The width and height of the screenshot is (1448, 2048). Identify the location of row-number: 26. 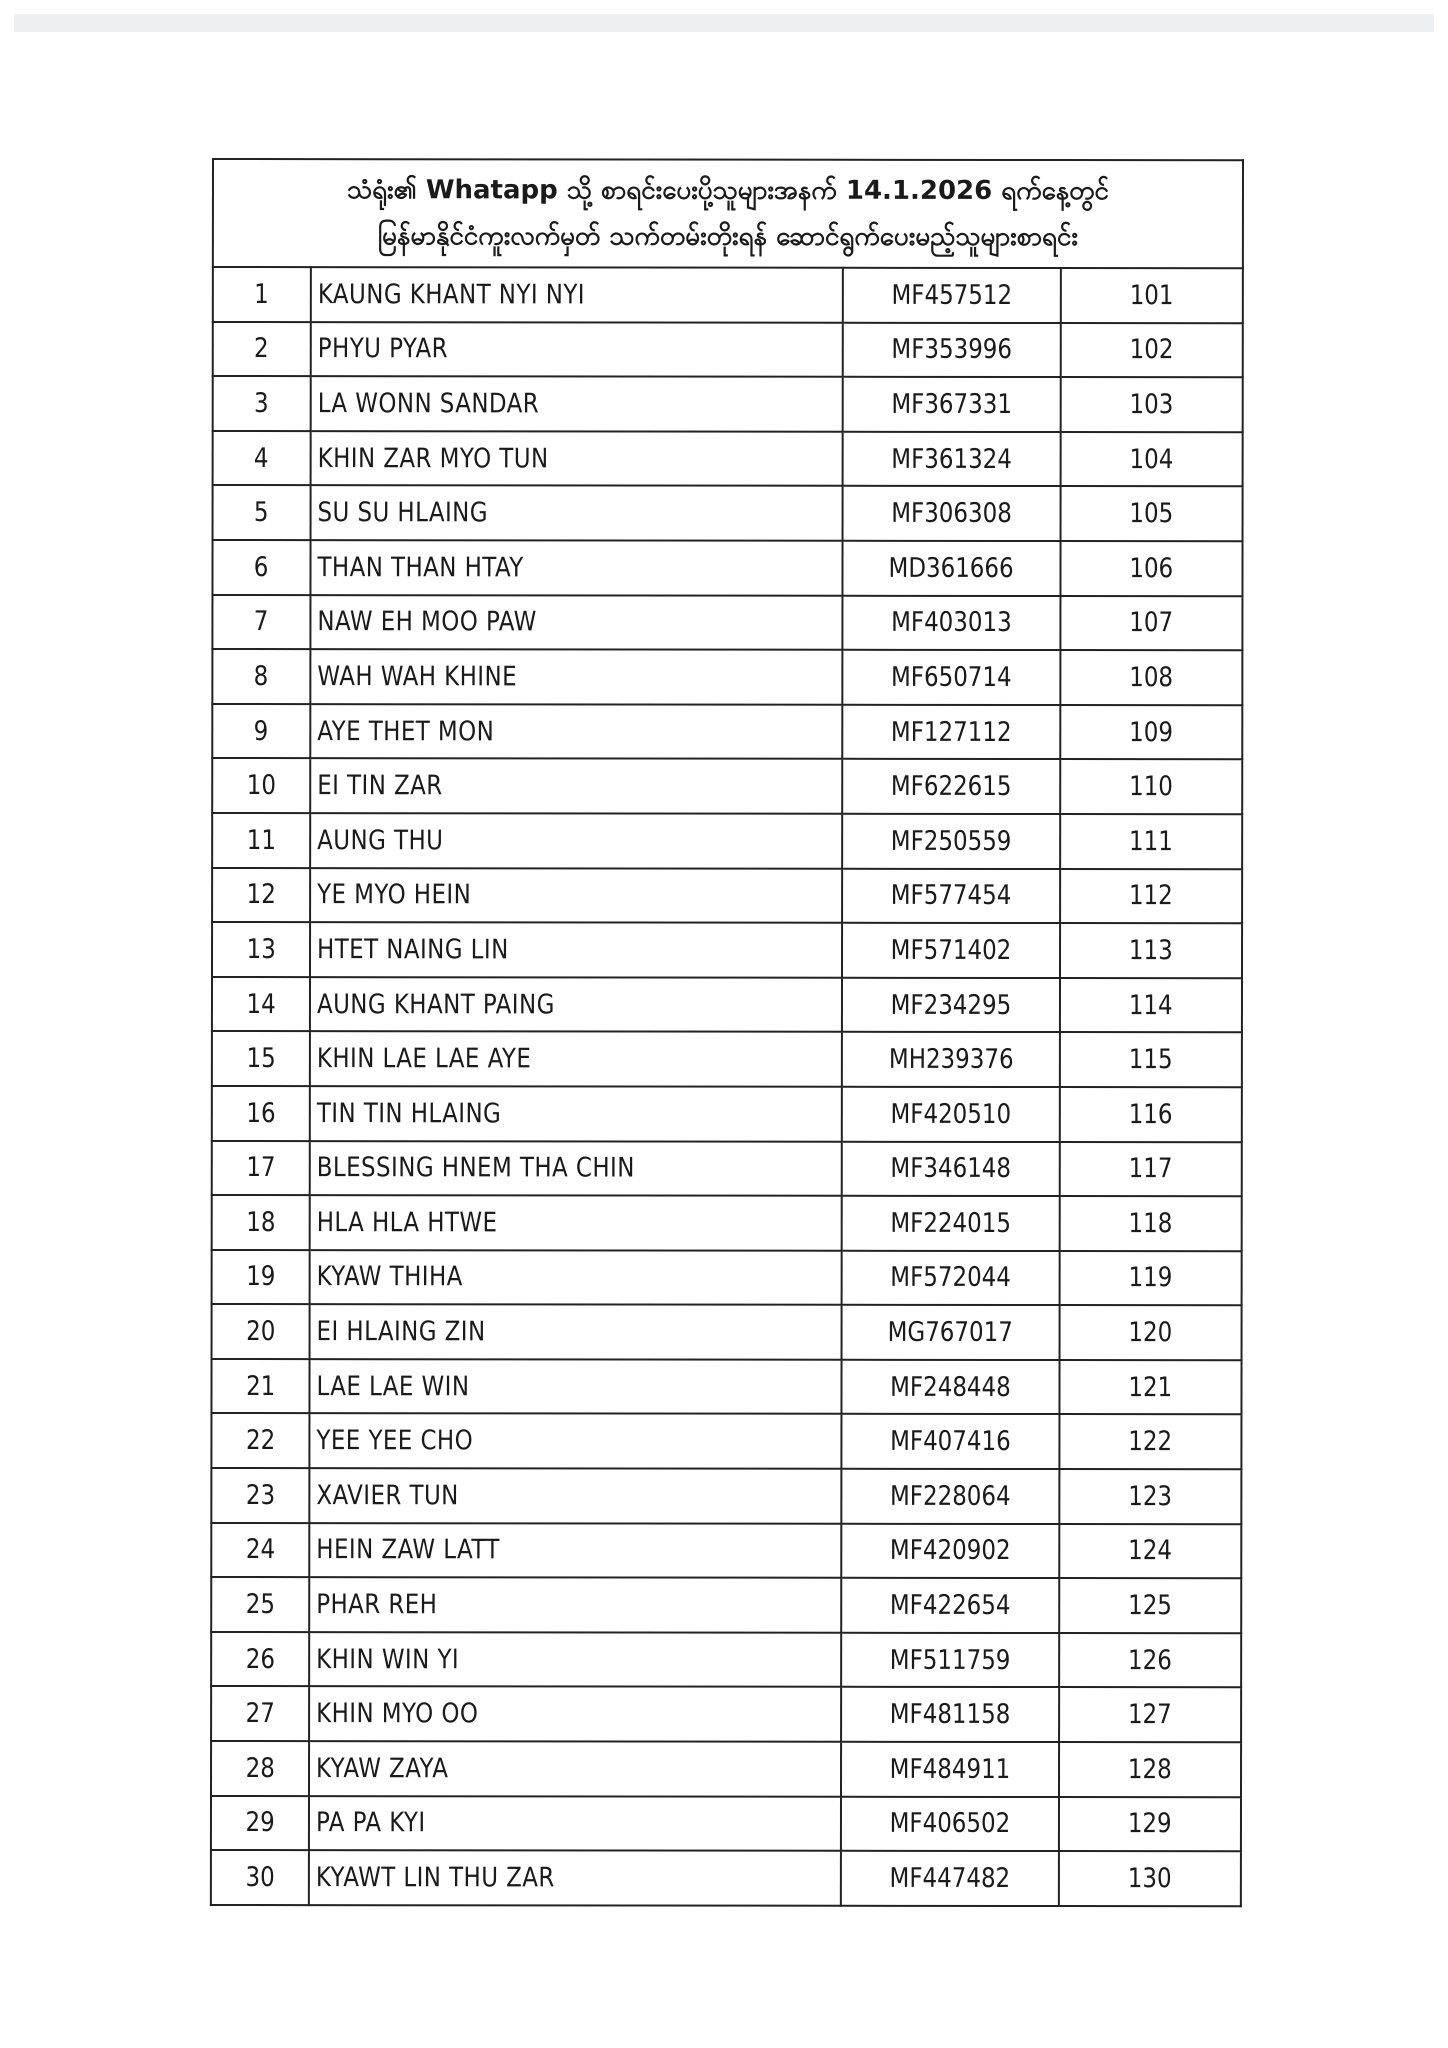
(260, 1659).